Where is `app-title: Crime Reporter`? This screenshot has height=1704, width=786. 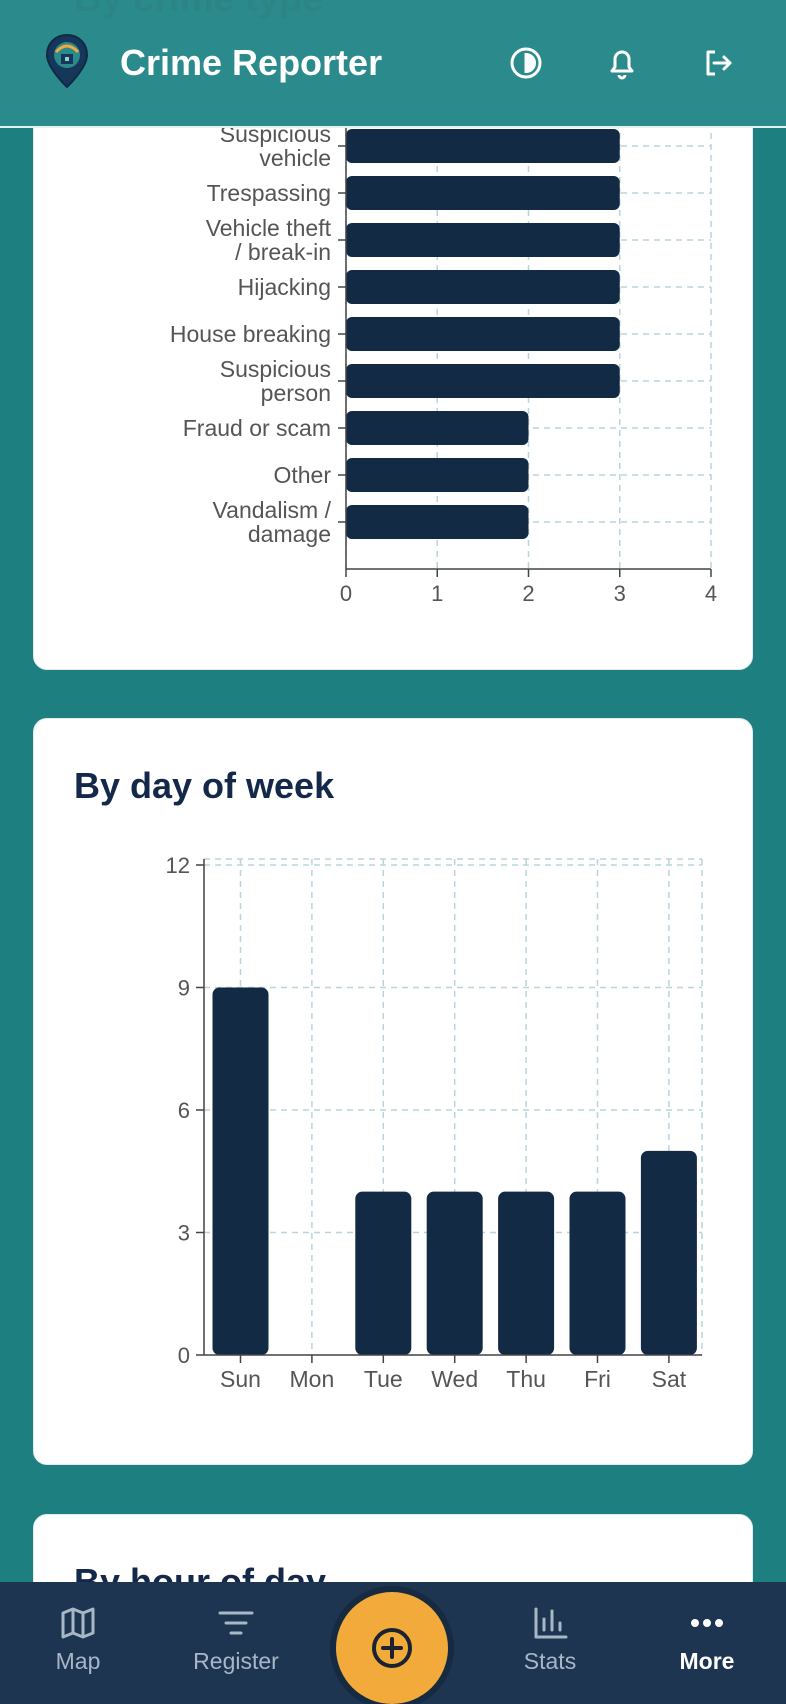 app-title: Crime Reporter is located at coordinates (251, 62).